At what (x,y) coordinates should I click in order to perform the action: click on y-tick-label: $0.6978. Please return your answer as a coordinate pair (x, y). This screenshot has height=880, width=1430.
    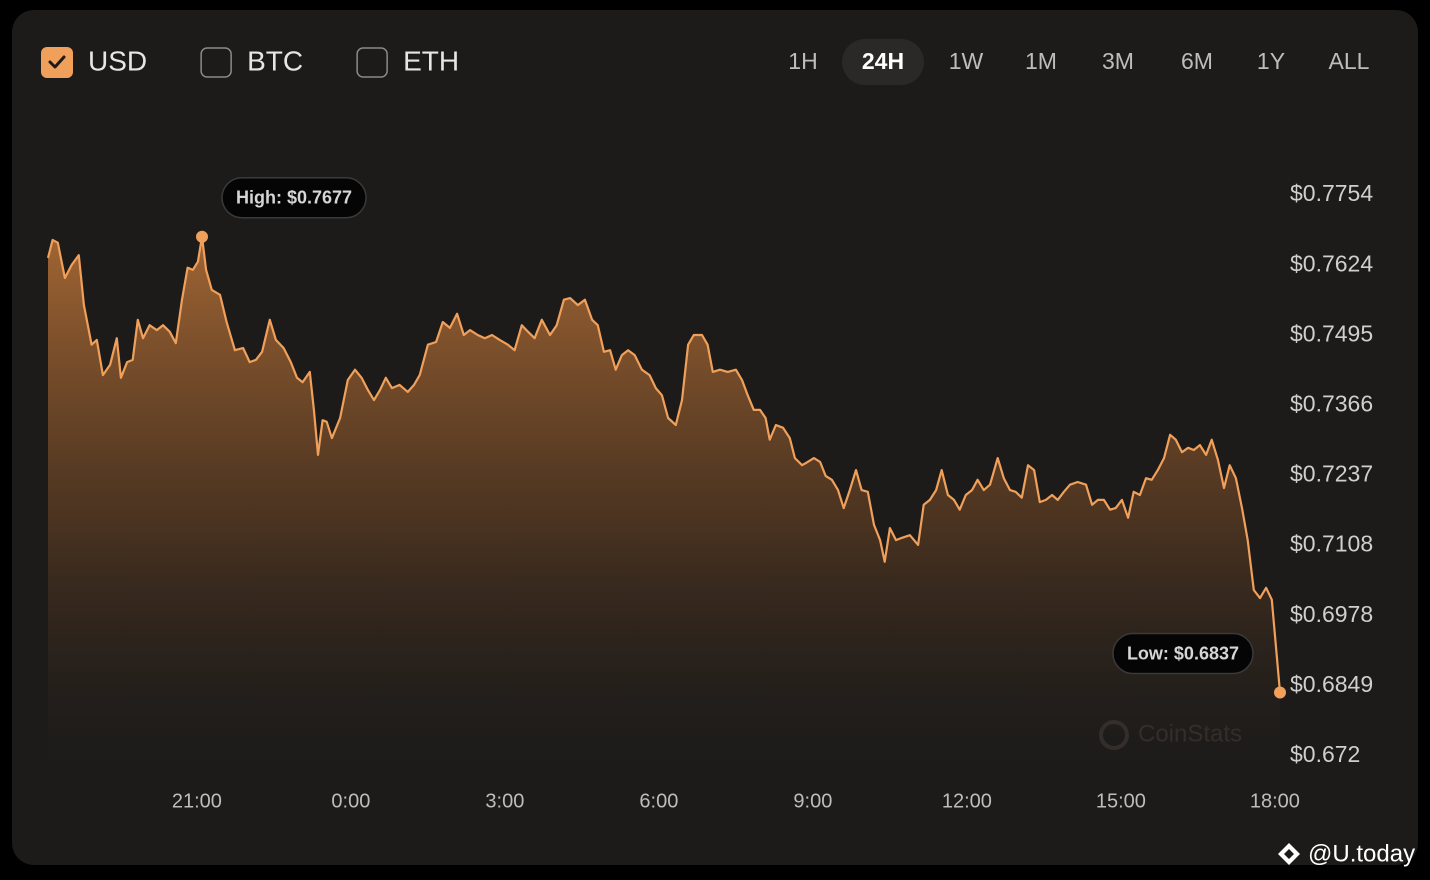
    Looking at the image, I should click on (1331, 614).